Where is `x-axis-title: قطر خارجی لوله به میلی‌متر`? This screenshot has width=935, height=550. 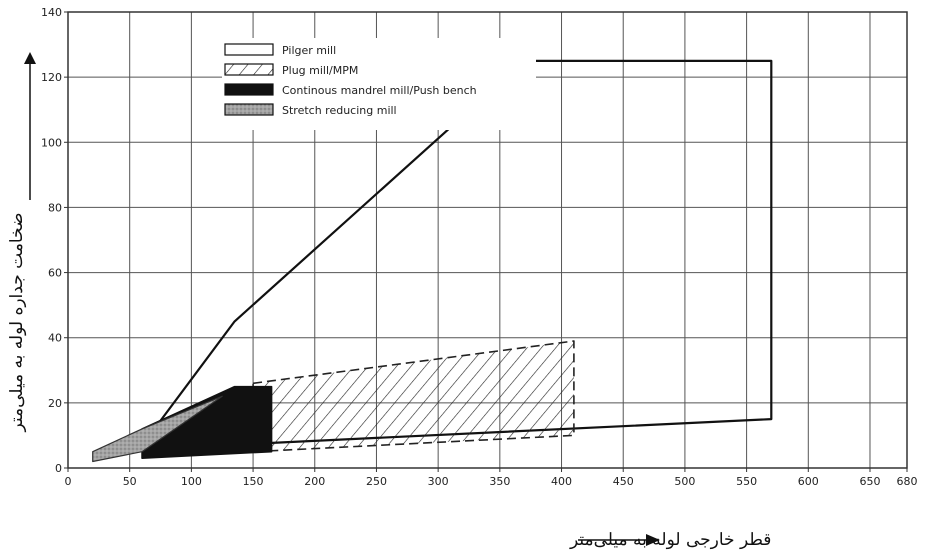
x-axis-title: قطر خارجی لوله به میلی‌متر is located at coordinates (670, 540).